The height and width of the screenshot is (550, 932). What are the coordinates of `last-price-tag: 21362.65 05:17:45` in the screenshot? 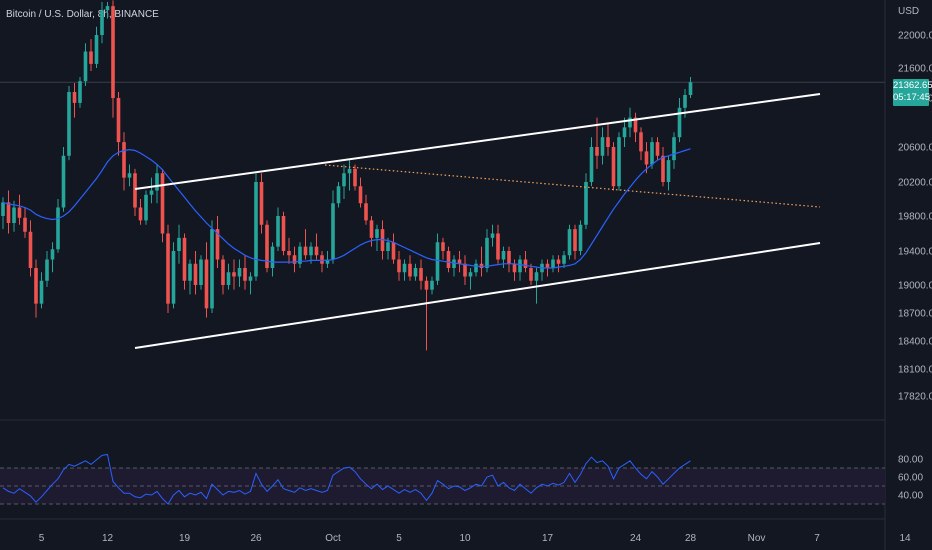 It's located at (912, 92).